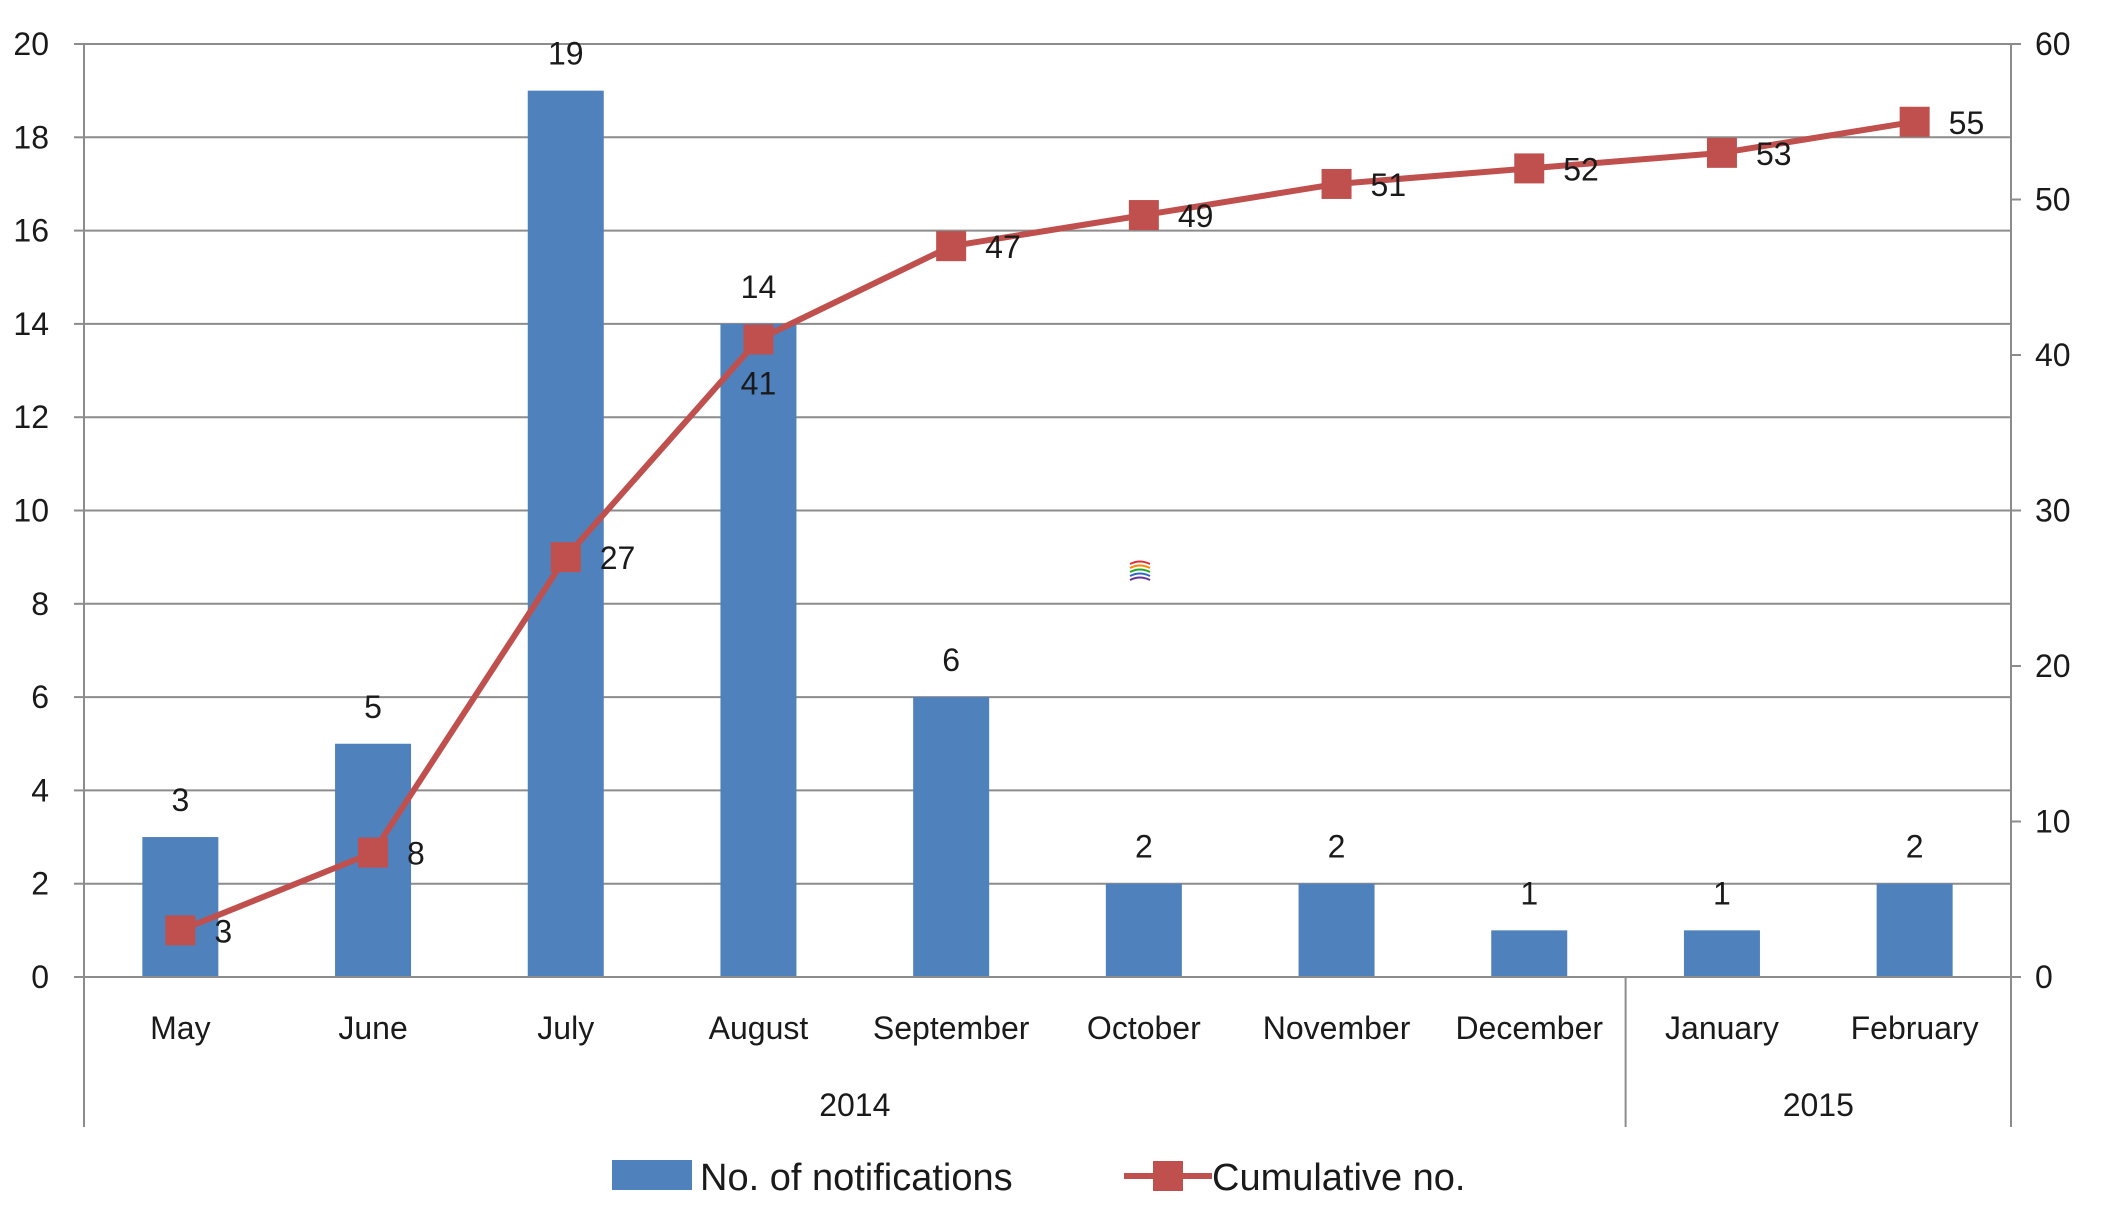 The width and height of the screenshot is (2101, 1217). What do you see at coordinates (856, 1178) in the screenshot?
I see `legend-label-bar: No. of notifications` at bounding box center [856, 1178].